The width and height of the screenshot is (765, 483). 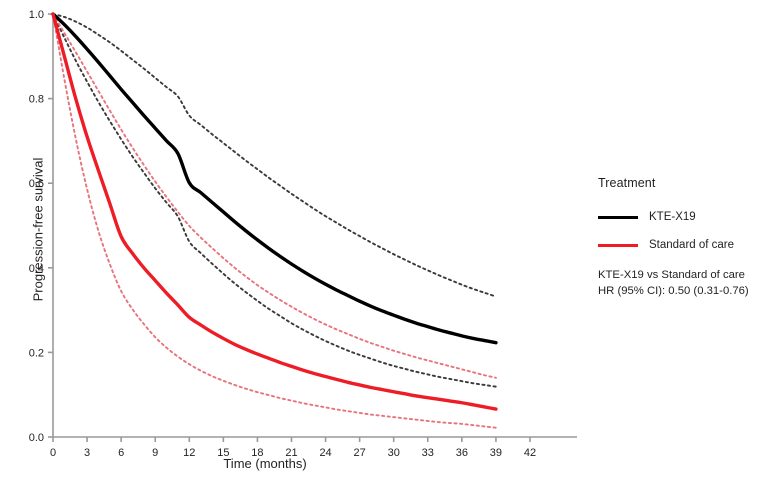 I want to click on legend-line-swatch-standard-of-care, so click(x=618, y=245).